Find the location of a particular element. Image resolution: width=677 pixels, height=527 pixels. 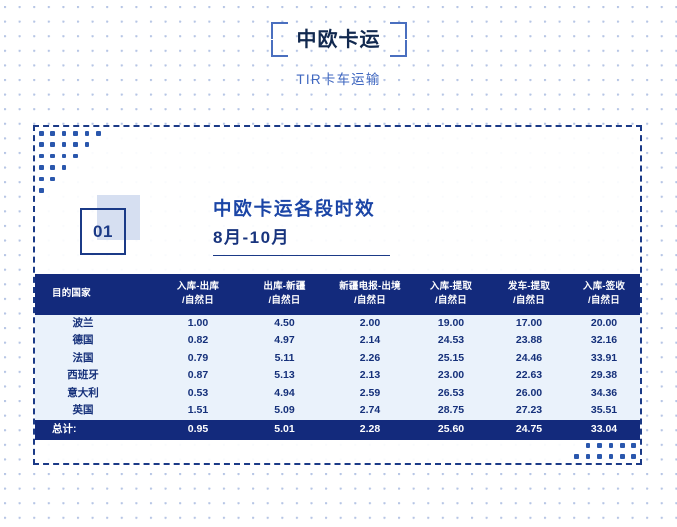

section-number-label: 01 is located at coordinates (103, 231).